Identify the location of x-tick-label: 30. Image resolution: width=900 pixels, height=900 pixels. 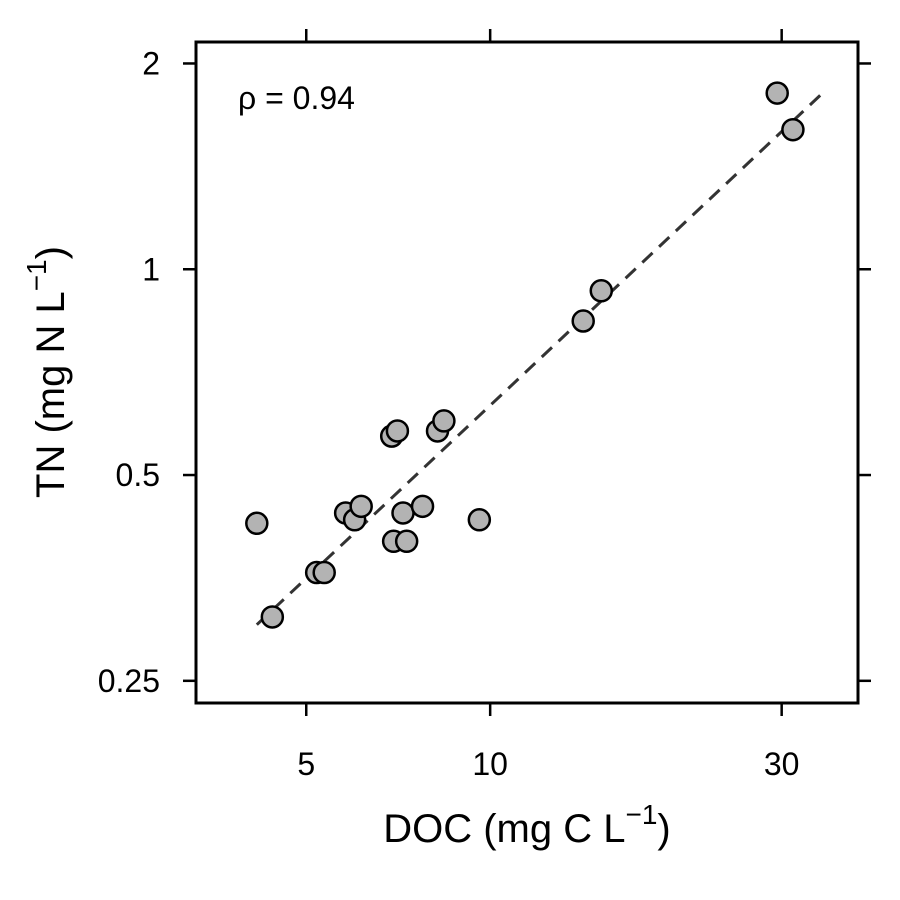
(782, 764).